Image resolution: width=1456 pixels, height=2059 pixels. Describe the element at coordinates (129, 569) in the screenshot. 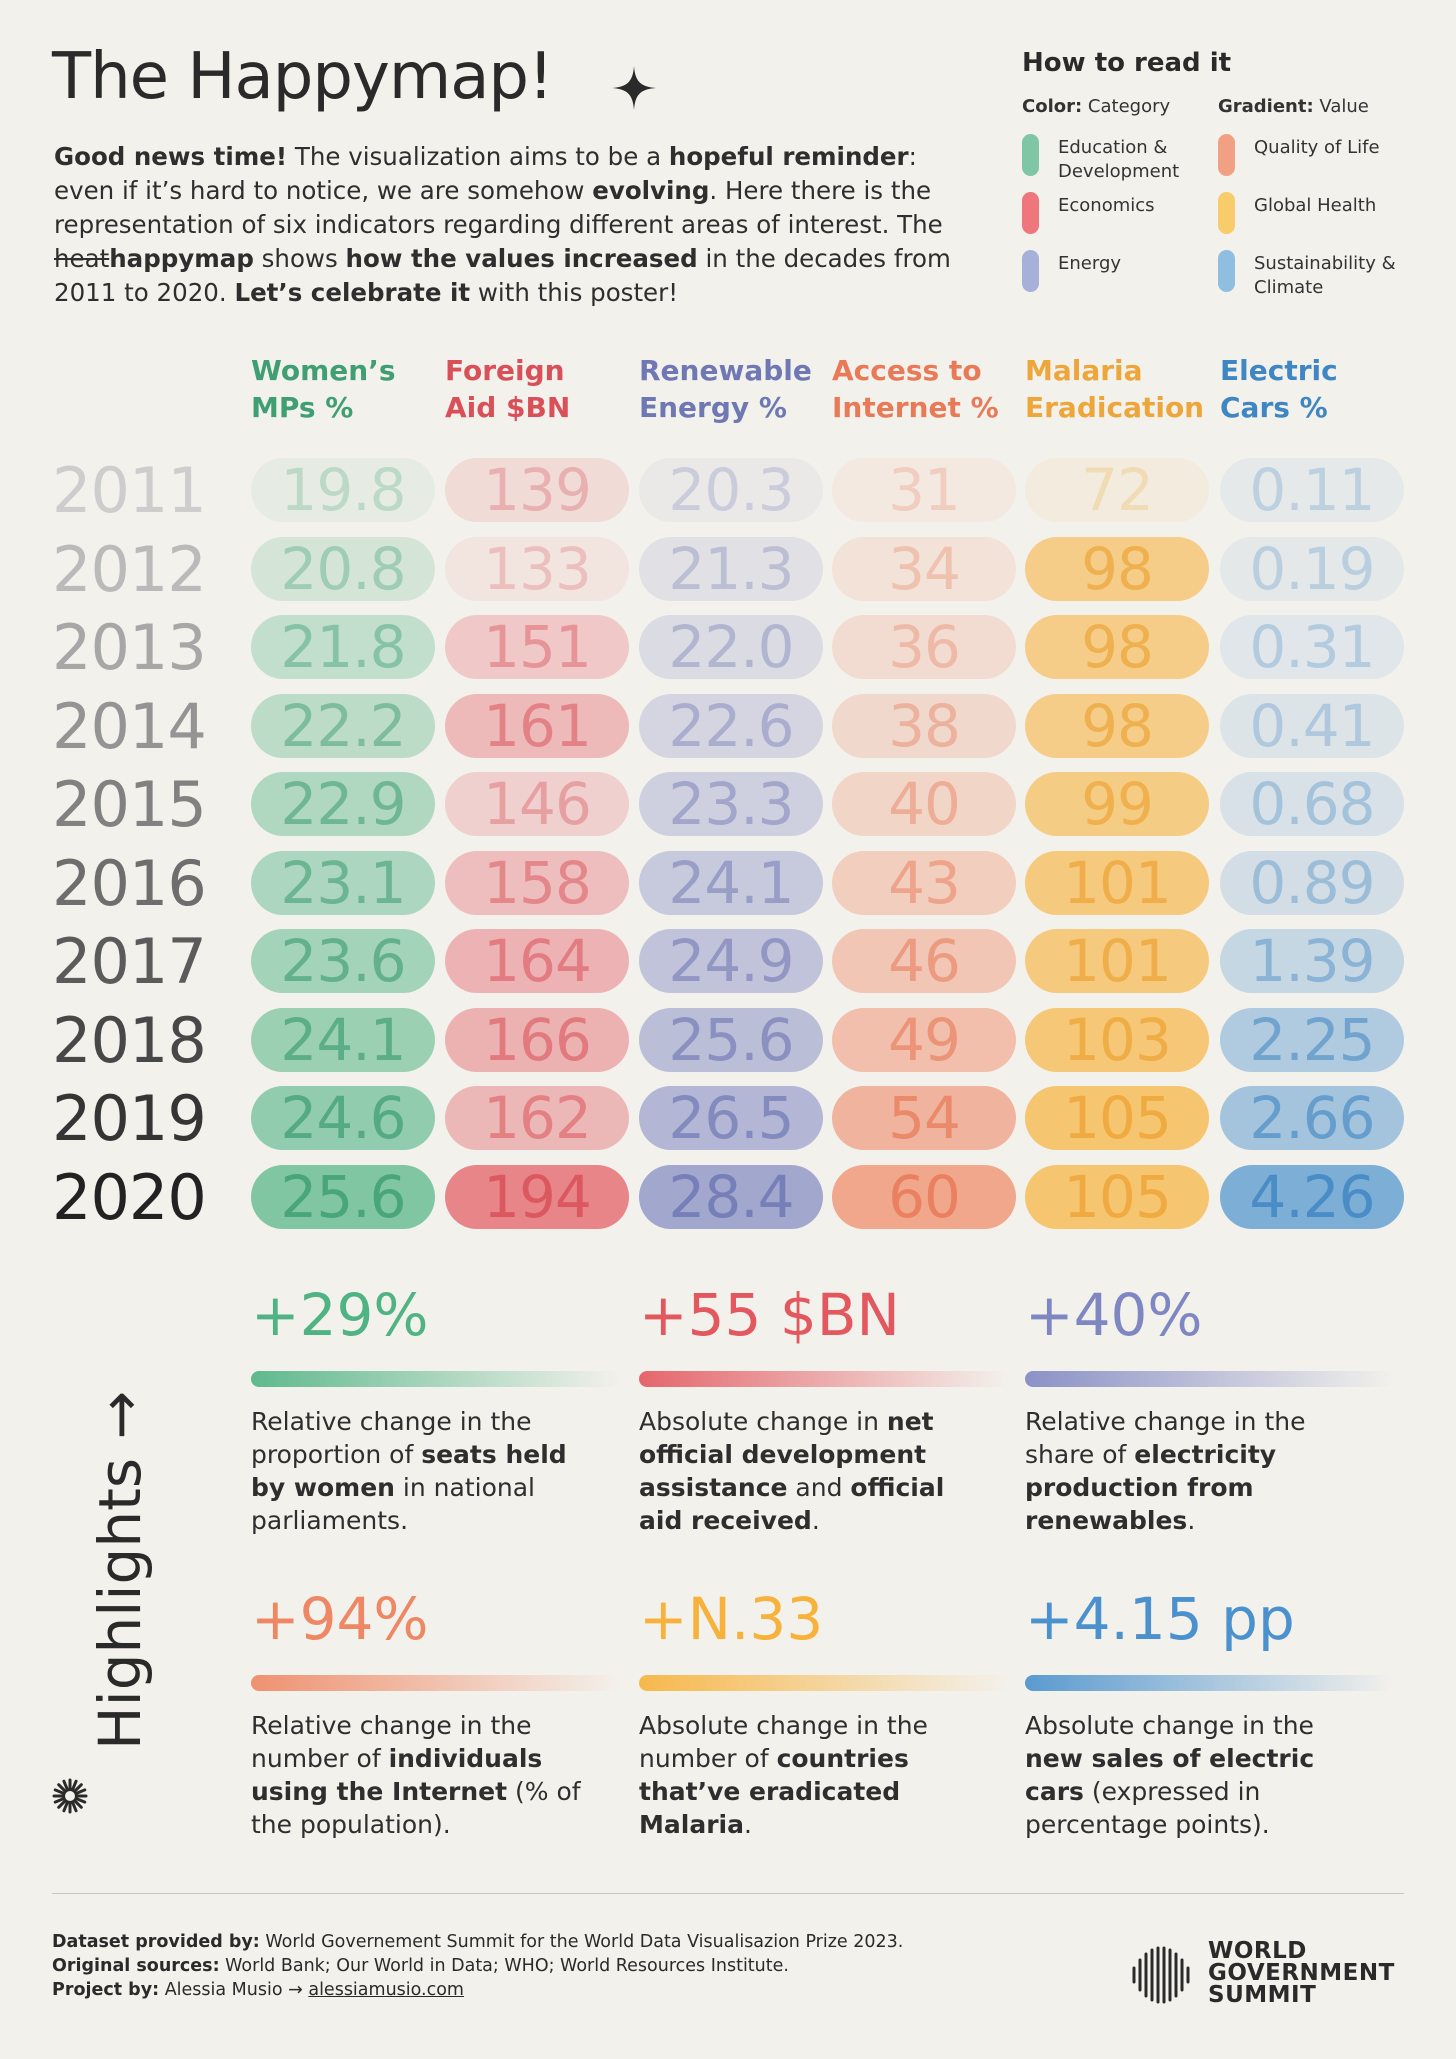

I see `year-label: 2012` at that location.